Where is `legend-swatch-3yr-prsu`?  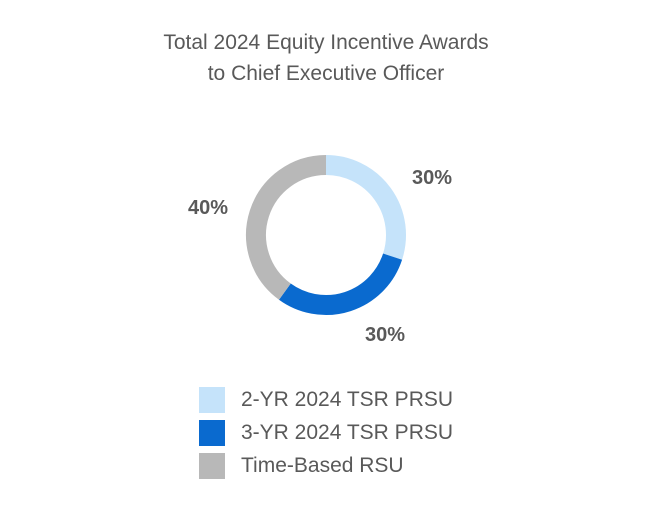 legend-swatch-3yr-prsu is located at coordinates (212, 432).